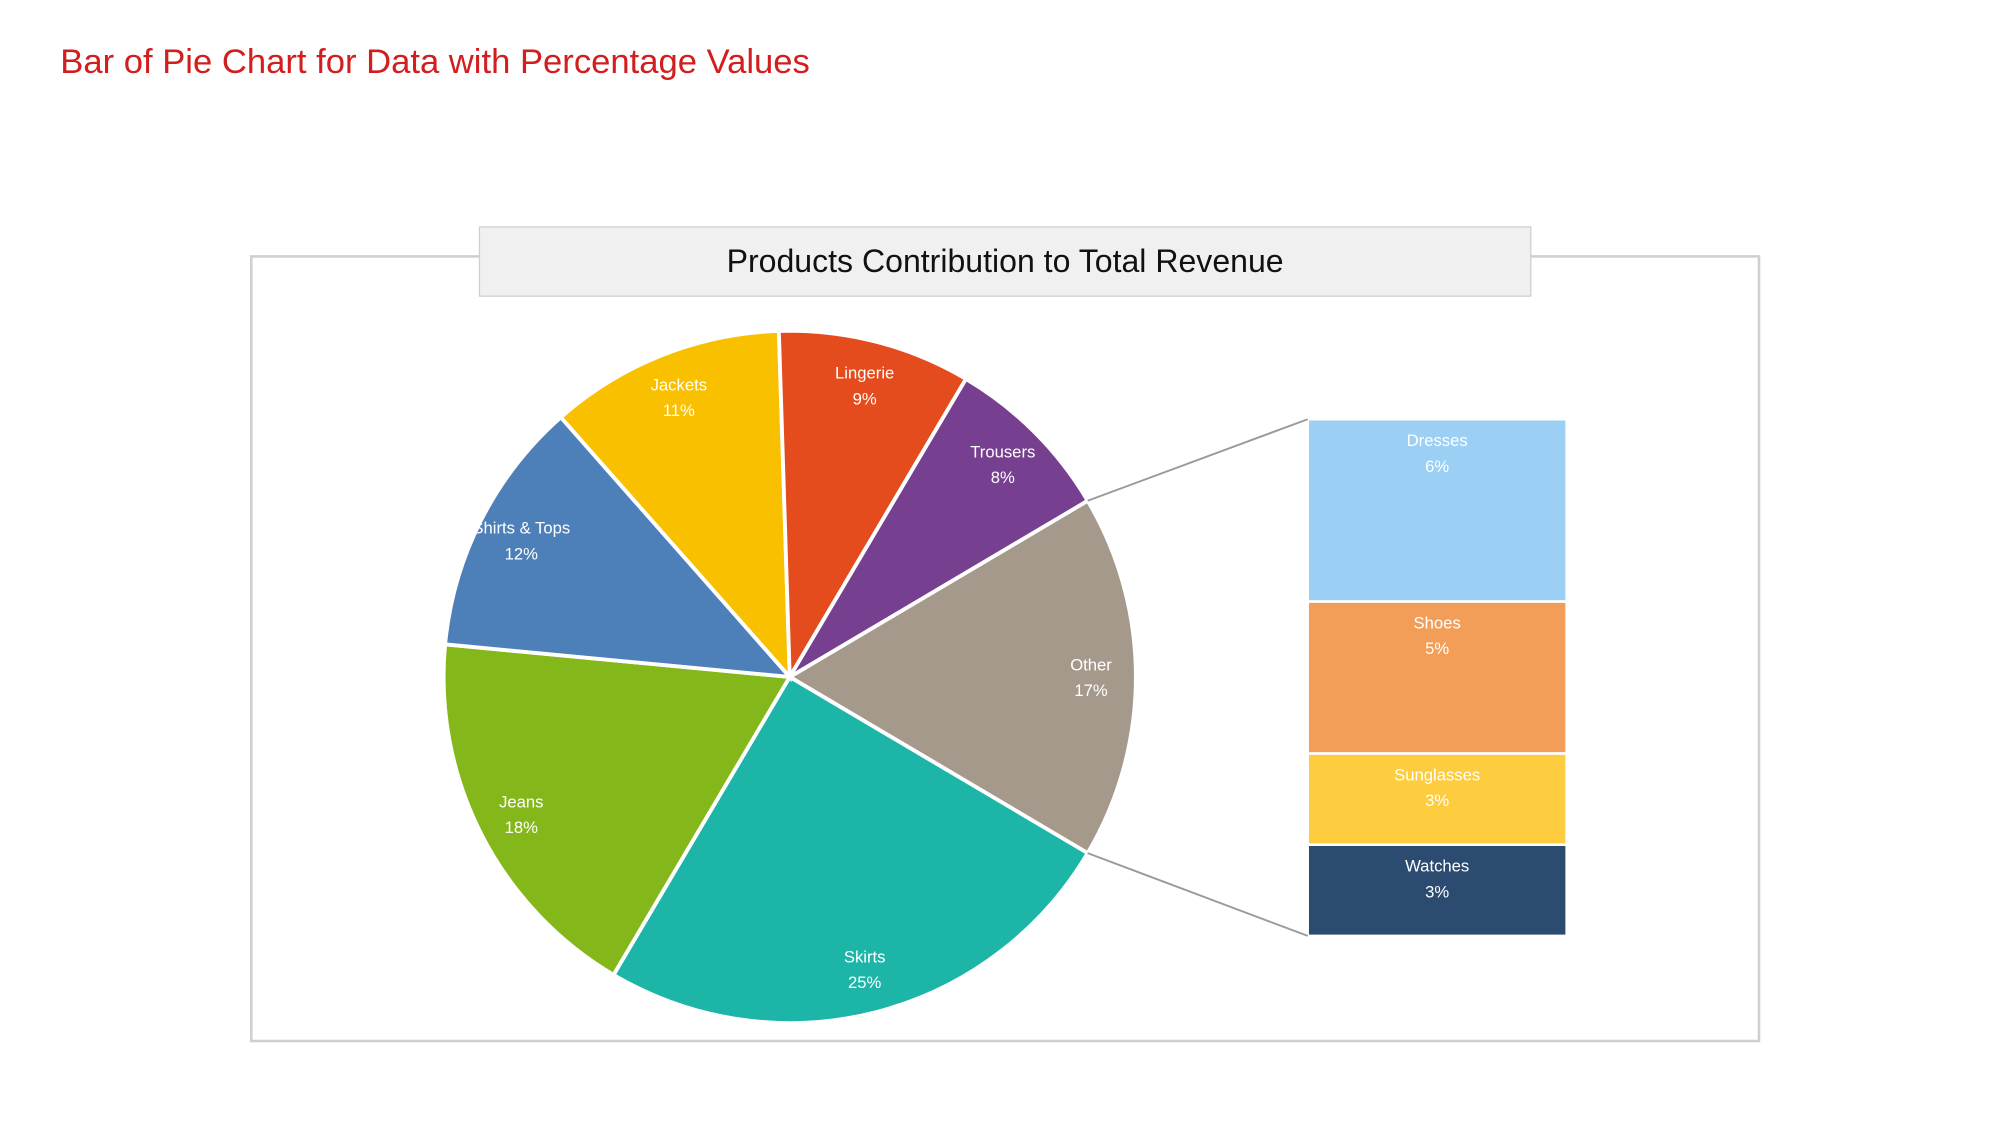 This screenshot has height=1125, width=2000. What do you see at coordinates (1002, 451) in the screenshot?
I see `data-label-trousers: Trousers` at bounding box center [1002, 451].